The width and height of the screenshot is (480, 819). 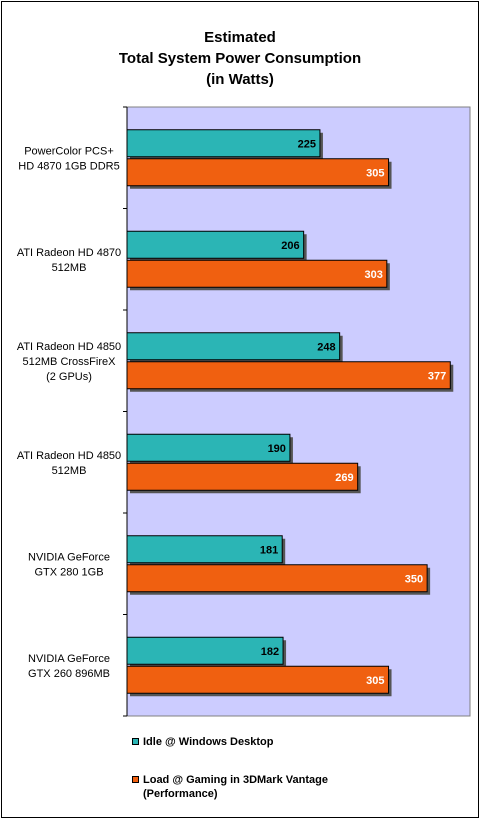 What do you see at coordinates (69, 377) in the screenshot?
I see `category-label-line: (2 GPUs)` at bounding box center [69, 377].